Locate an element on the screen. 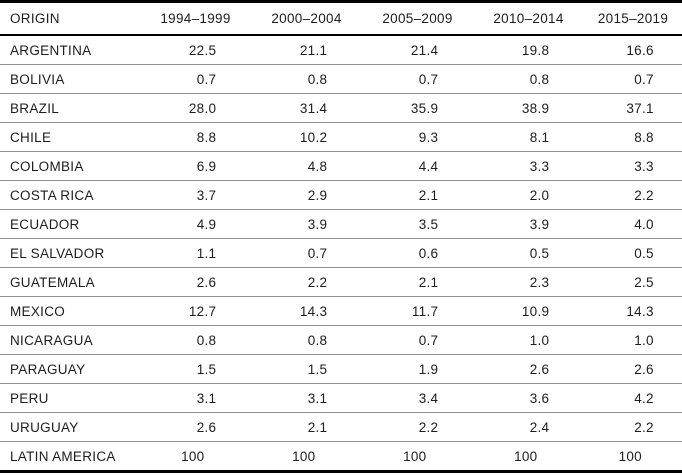 The width and height of the screenshot is (682, 475). decimal-aligned-number: 10.9 is located at coordinates (529, 311).